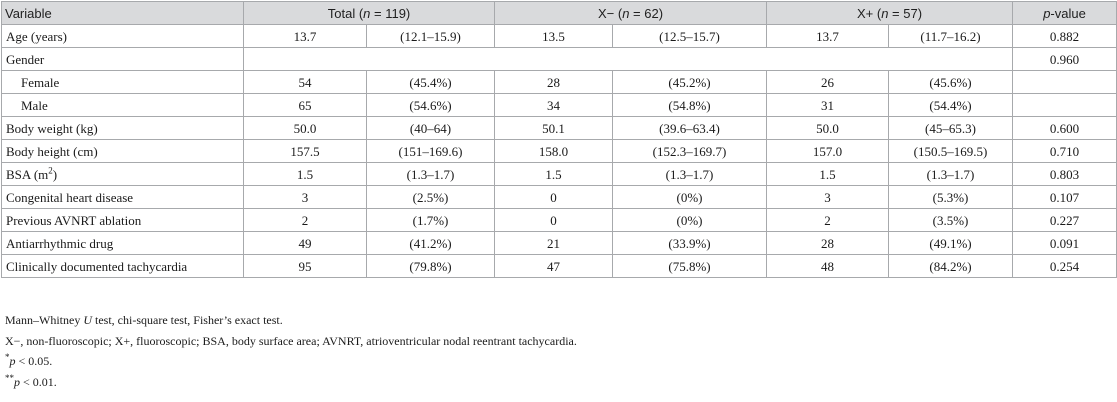  What do you see at coordinates (430, 220) in the screenshot?
I see `total-range: (1.7%)` at bounding box center [430, 220].